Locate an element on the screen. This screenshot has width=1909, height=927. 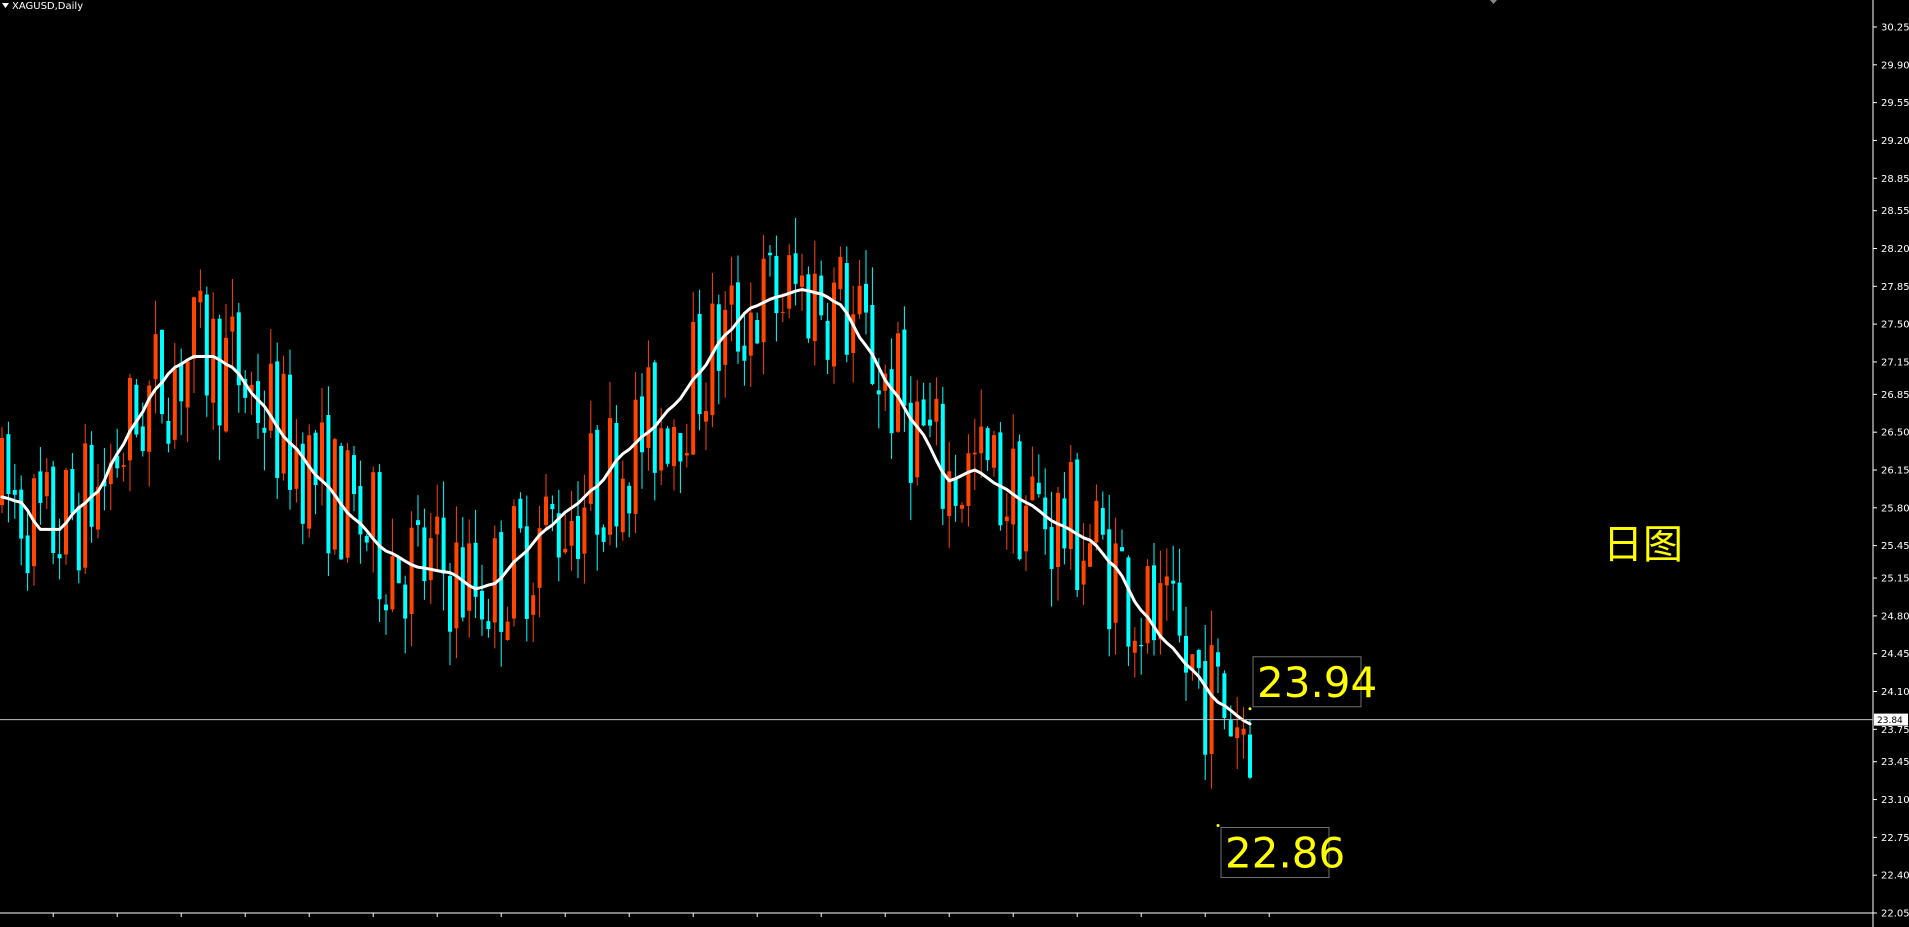
annotation-label: 22.86 is located at coordinates (1285, 852).